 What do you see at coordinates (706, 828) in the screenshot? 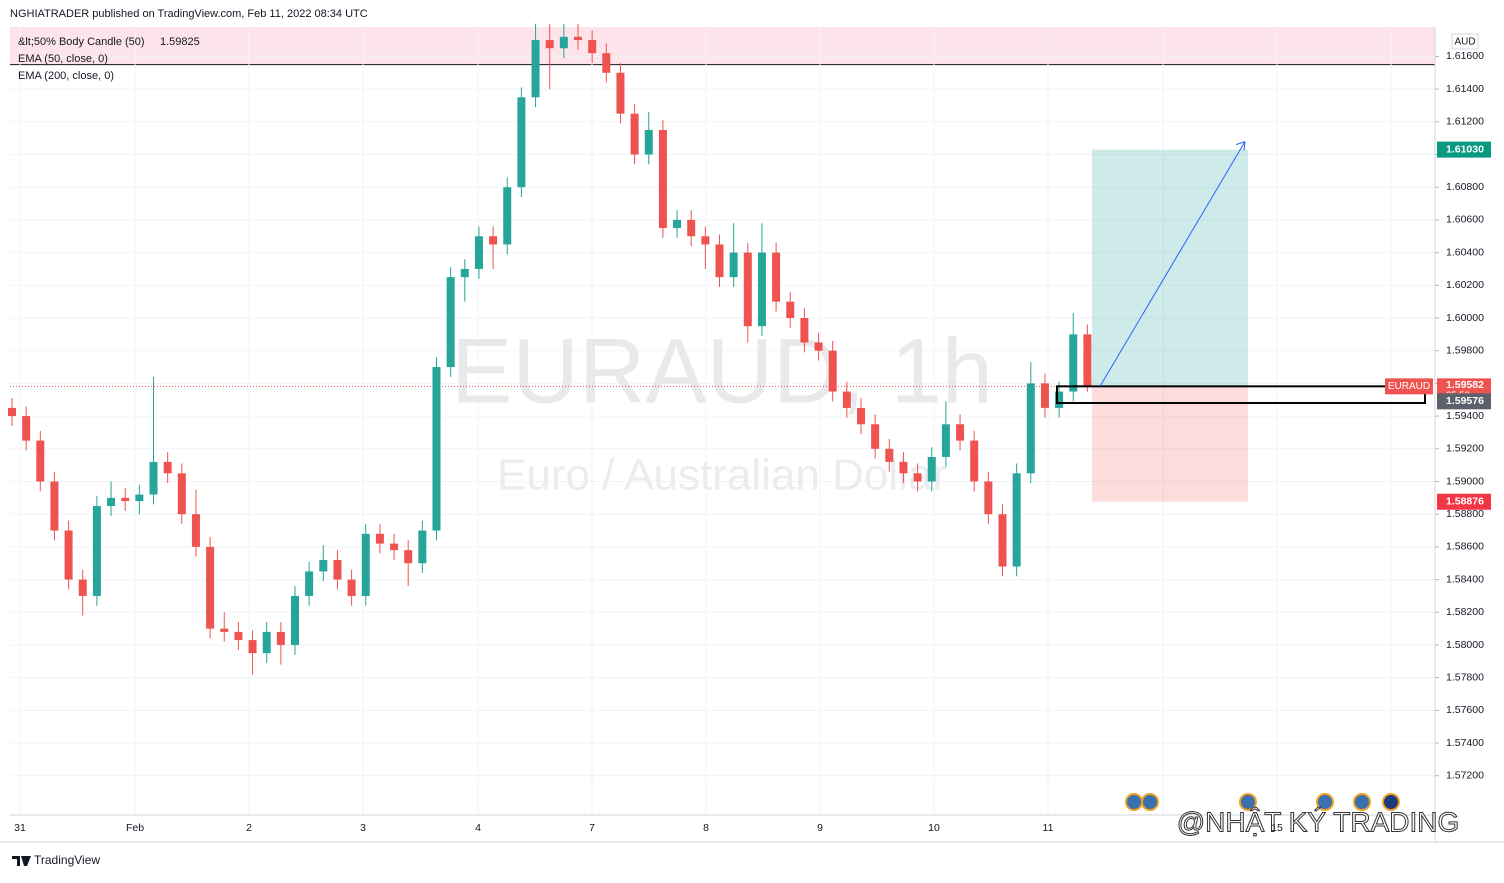
I see `x-tick-label: 8` at bounding box center [706, 828].